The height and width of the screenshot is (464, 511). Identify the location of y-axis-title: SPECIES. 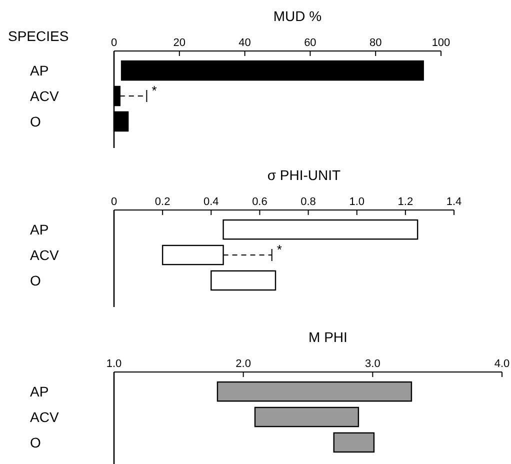
(38, 36).